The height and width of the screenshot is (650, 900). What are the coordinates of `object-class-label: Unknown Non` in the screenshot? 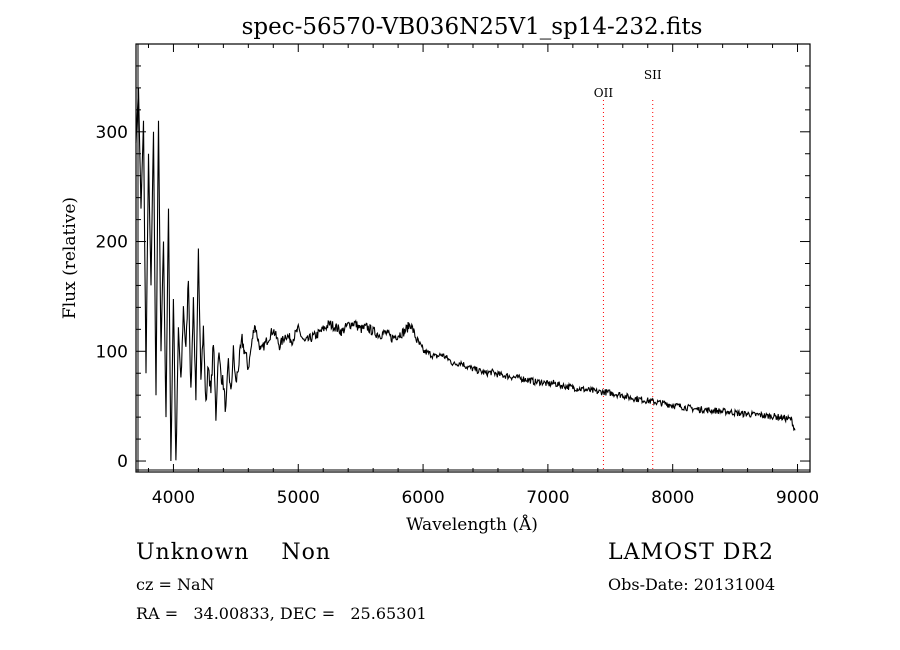 It's located at (234, 552).